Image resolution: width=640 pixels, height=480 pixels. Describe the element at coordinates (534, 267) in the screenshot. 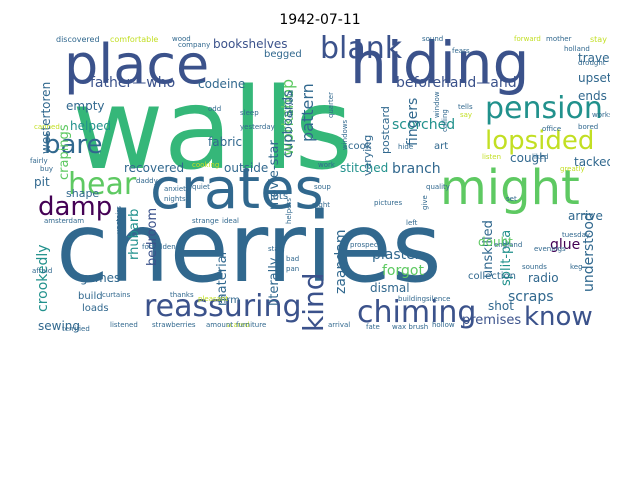

I see `word: sounds` at that location.